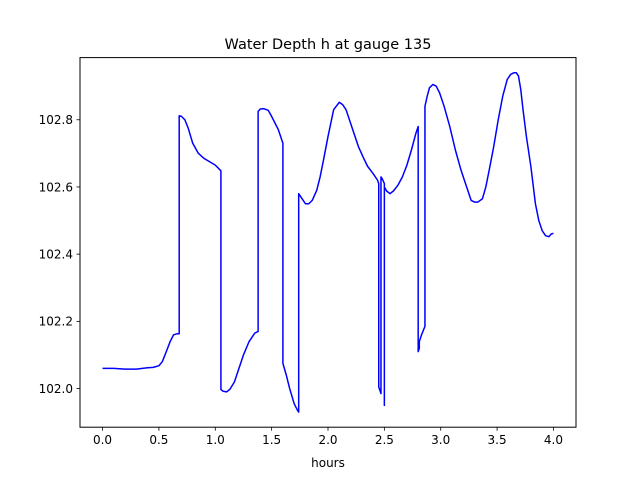 This screenshot has height=480, width=640. I want to click on x-tick-label: 2.5, so click(384, 440).